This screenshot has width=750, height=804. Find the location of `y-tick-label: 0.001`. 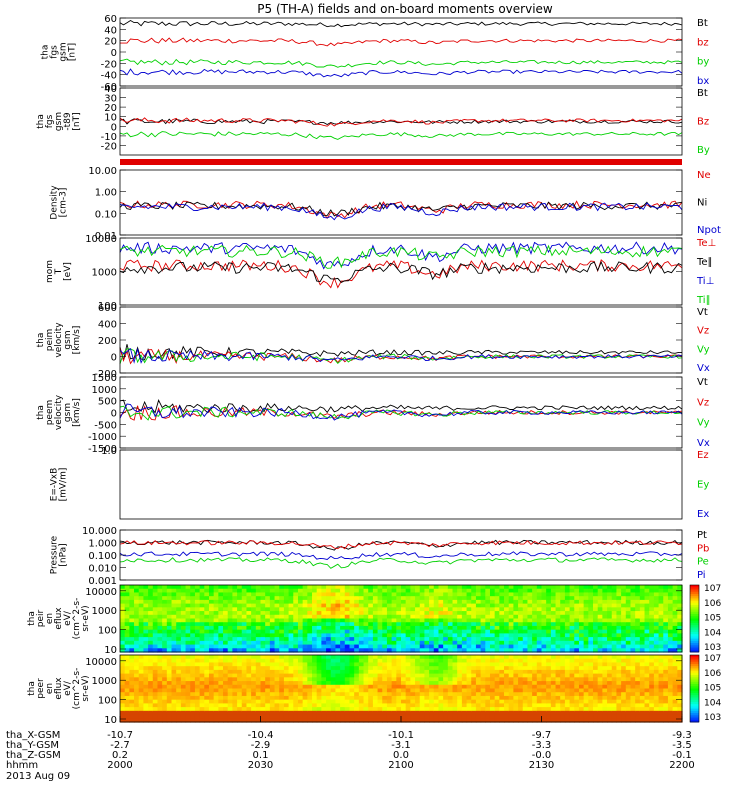

y-tick-label: 0.001 is located at coordinates (102, 581).